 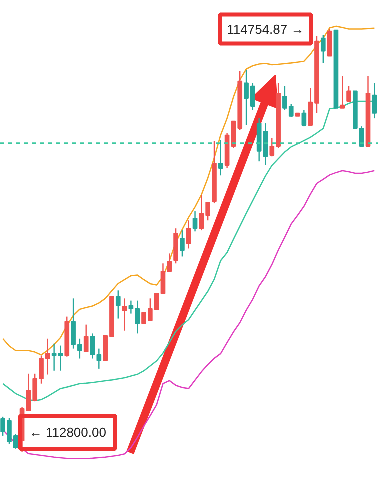 What do you see at coordinates (67, 432) in the screenshot?
I see `annotation: ← 112800.00` at bounding box center [67, 432].